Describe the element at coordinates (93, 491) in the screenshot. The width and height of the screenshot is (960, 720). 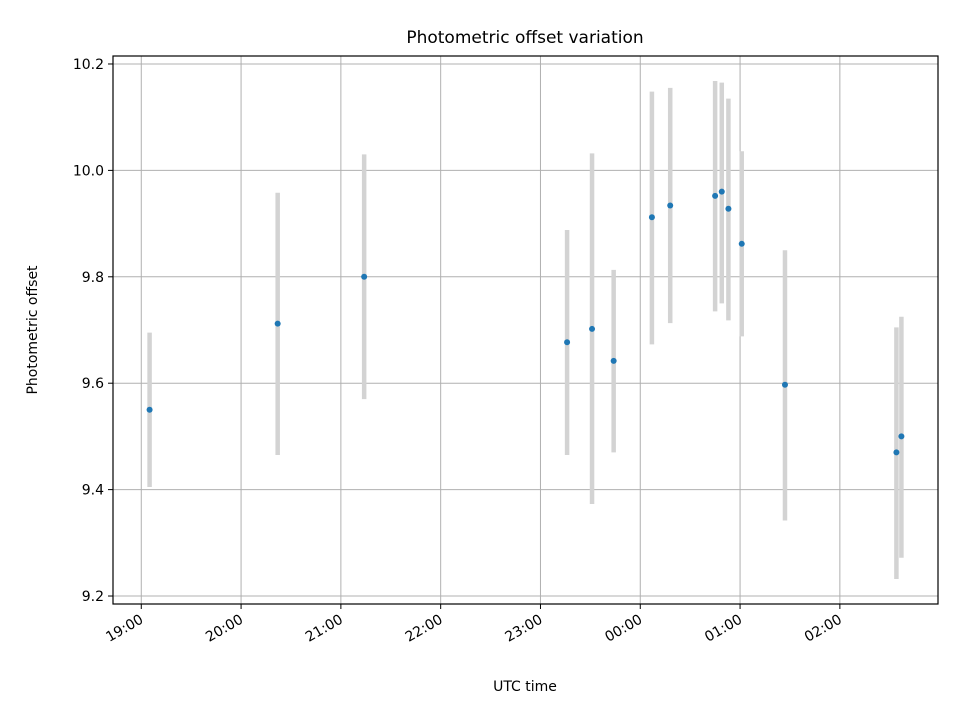
I see `y-tick-label: 9.4` at that location.